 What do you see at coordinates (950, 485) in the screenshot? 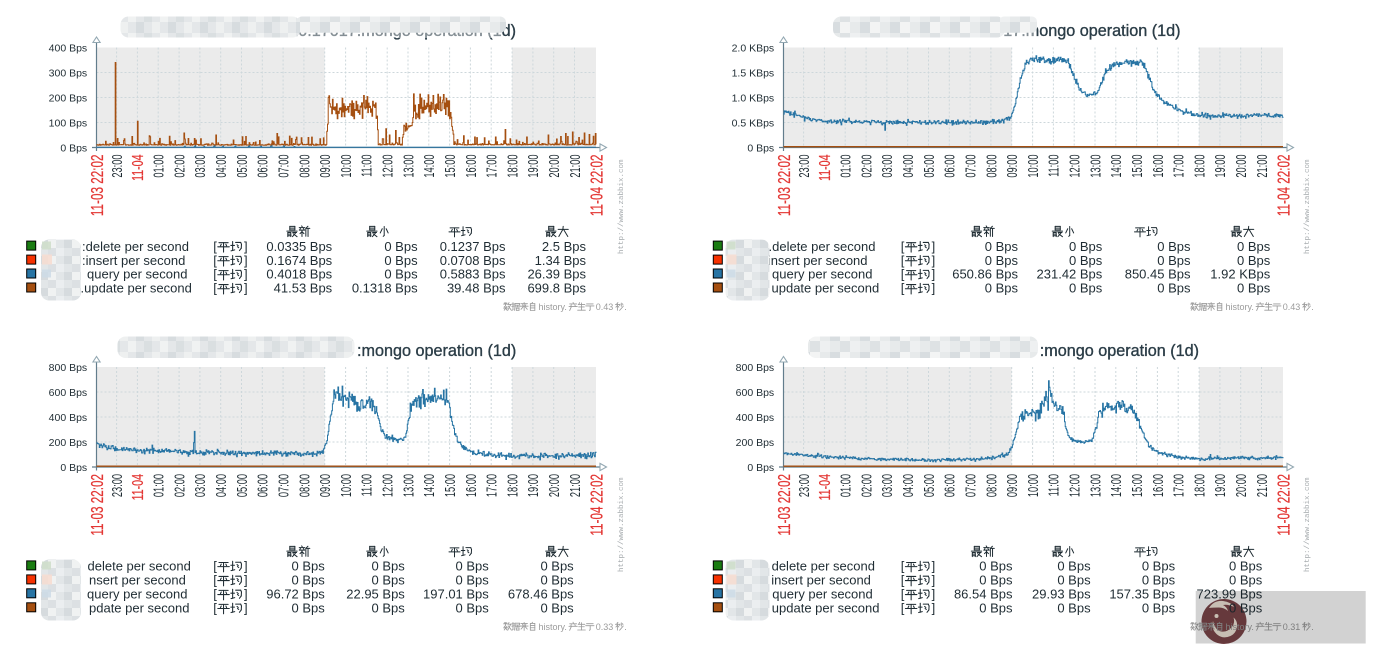
I see `svg-text: 06:00` at bounding box center [950, 485].